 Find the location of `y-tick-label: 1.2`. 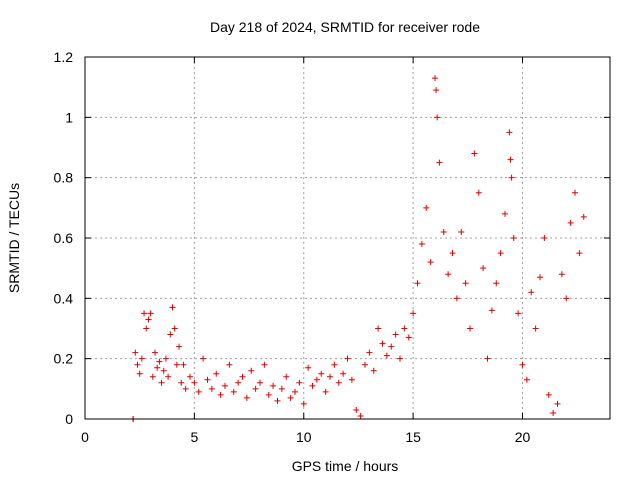

y-tick-label: 1.2 is located at coordinates (64, 57).